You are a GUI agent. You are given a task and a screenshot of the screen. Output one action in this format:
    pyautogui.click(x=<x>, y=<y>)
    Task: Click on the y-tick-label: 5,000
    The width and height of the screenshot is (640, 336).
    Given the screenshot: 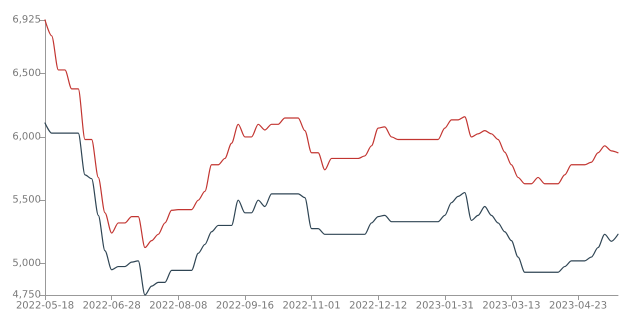 What is the action you would take?
    pyautogui.click(x=26, y=263)
    